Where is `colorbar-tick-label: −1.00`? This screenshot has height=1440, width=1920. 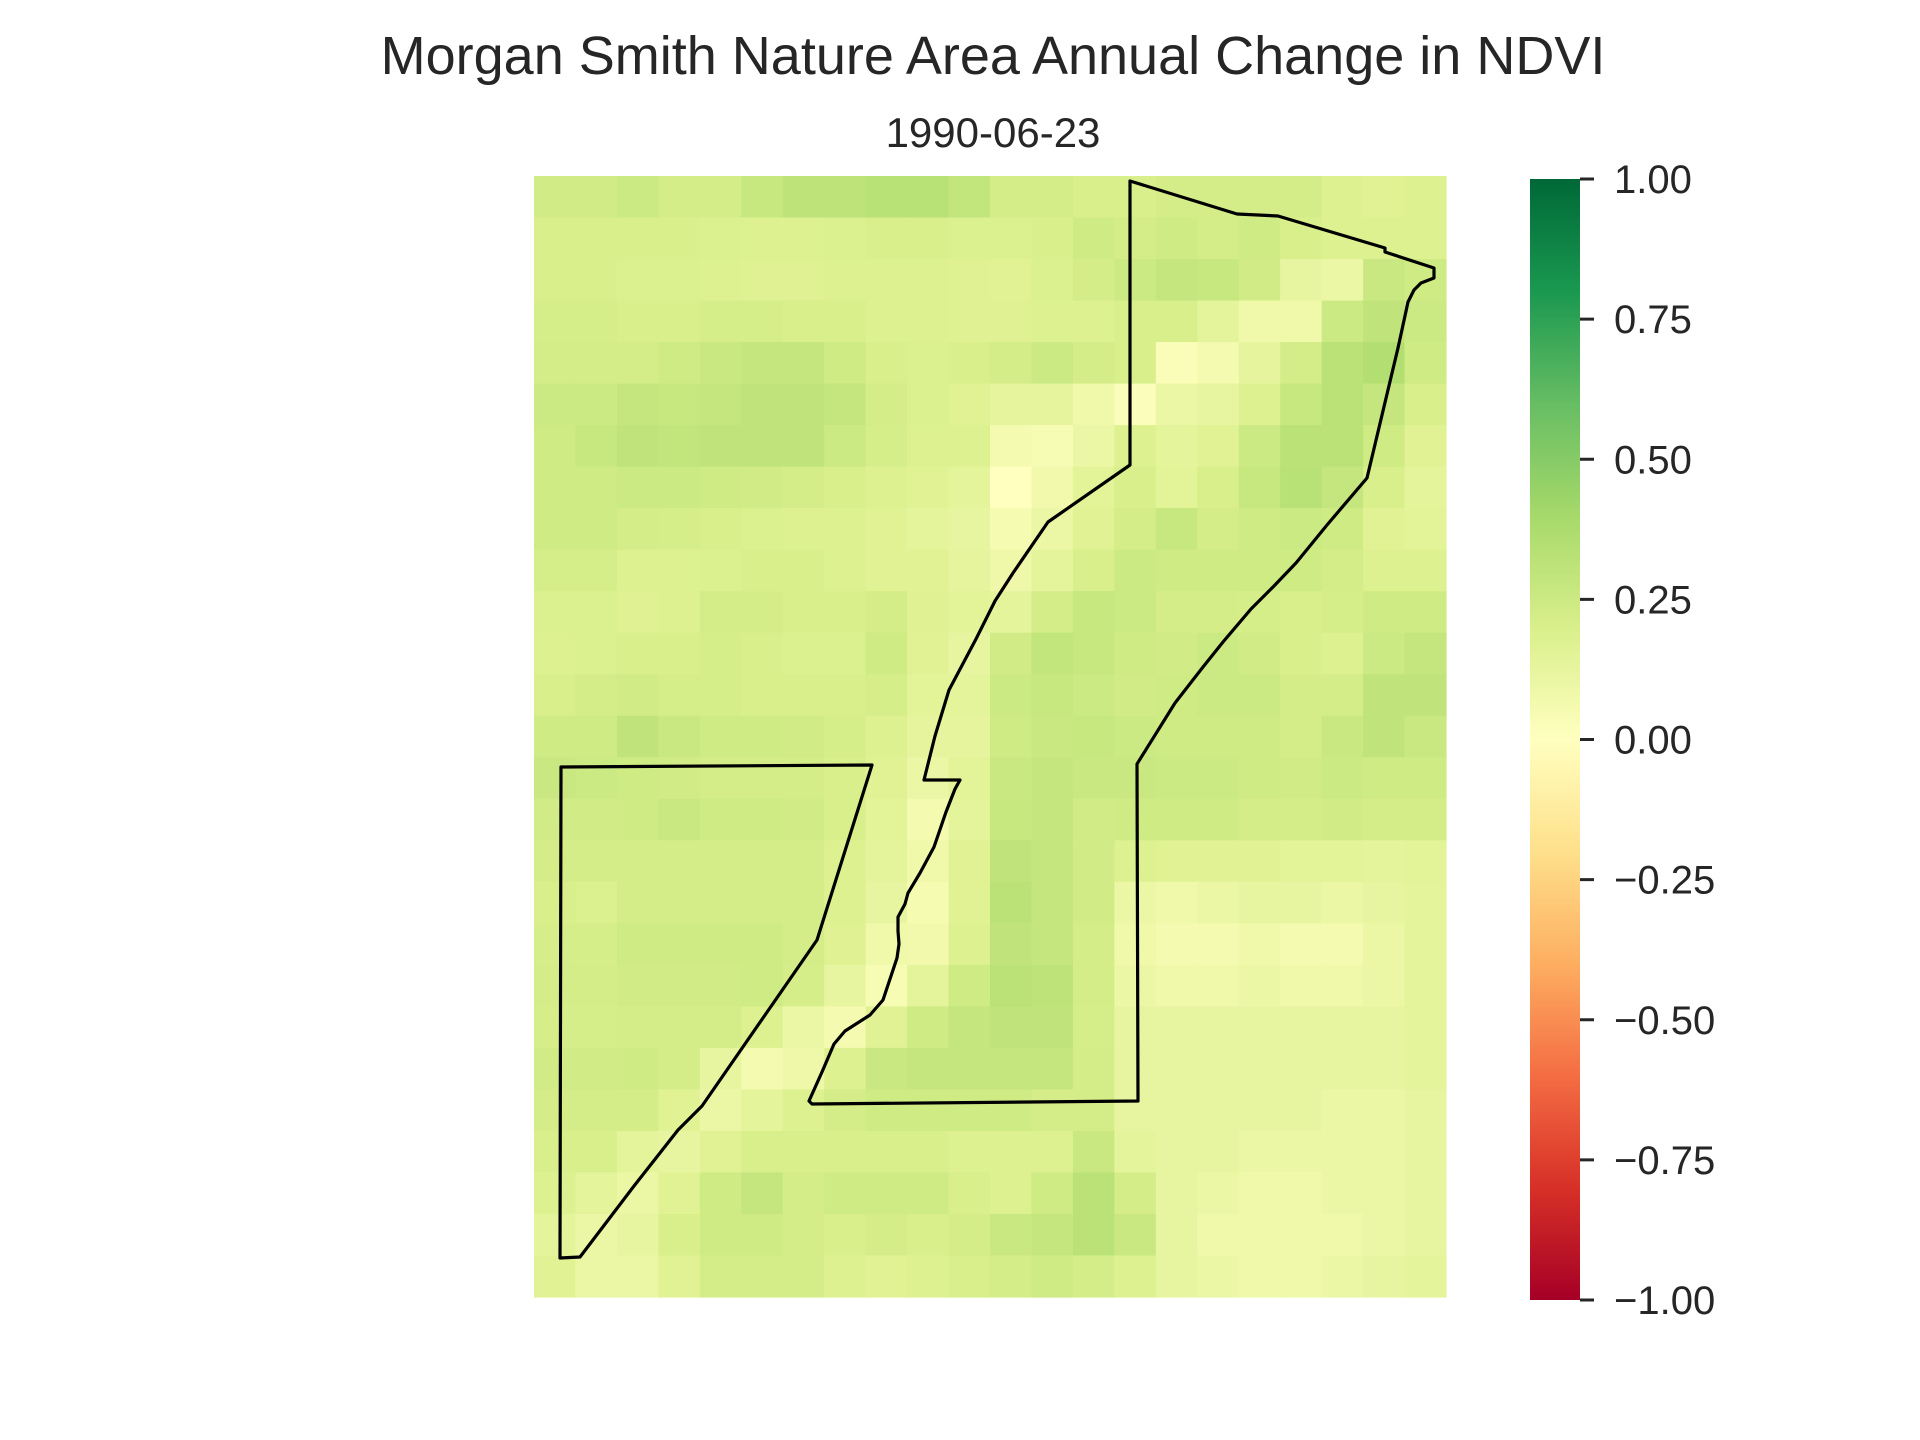 colorbar-tick-label: −1.00 is located at coordinates (1664, 1301).